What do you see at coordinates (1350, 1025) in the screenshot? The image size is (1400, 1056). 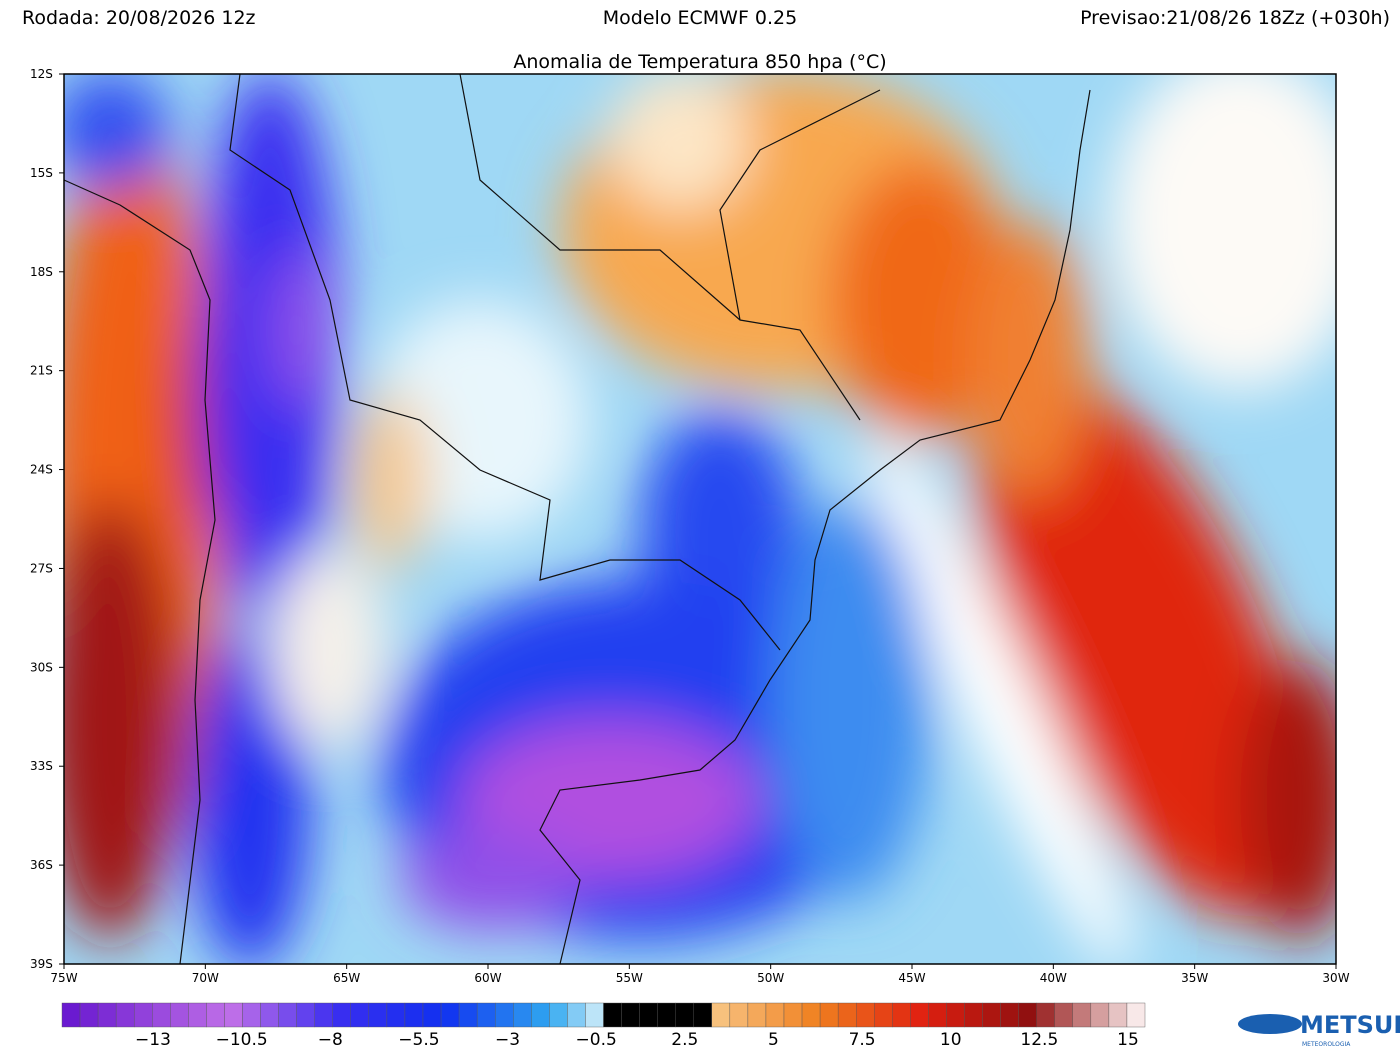 I see `logo-name: METSUL` at bounding box center [1350, 1025].